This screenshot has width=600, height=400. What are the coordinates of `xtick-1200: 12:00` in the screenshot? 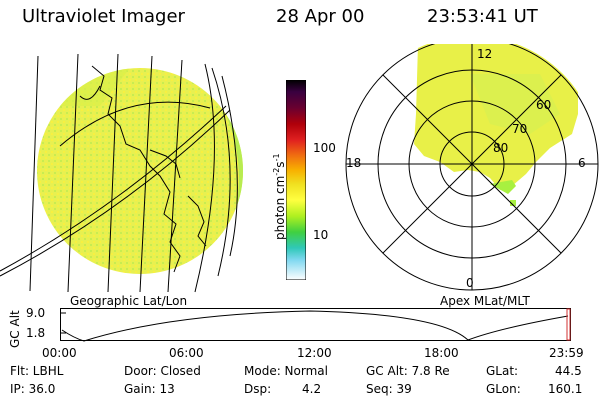 It's located at (314, 353).